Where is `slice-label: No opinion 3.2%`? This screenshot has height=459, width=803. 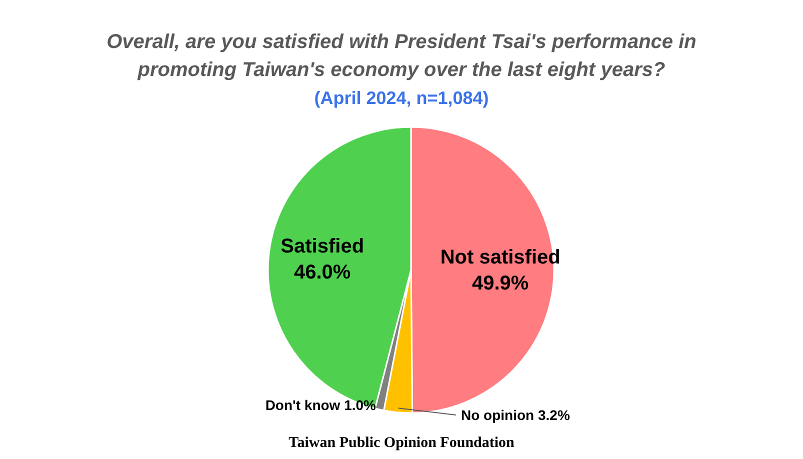 slice-label: No opinion 3.2% is located at coordinates (515, 415).